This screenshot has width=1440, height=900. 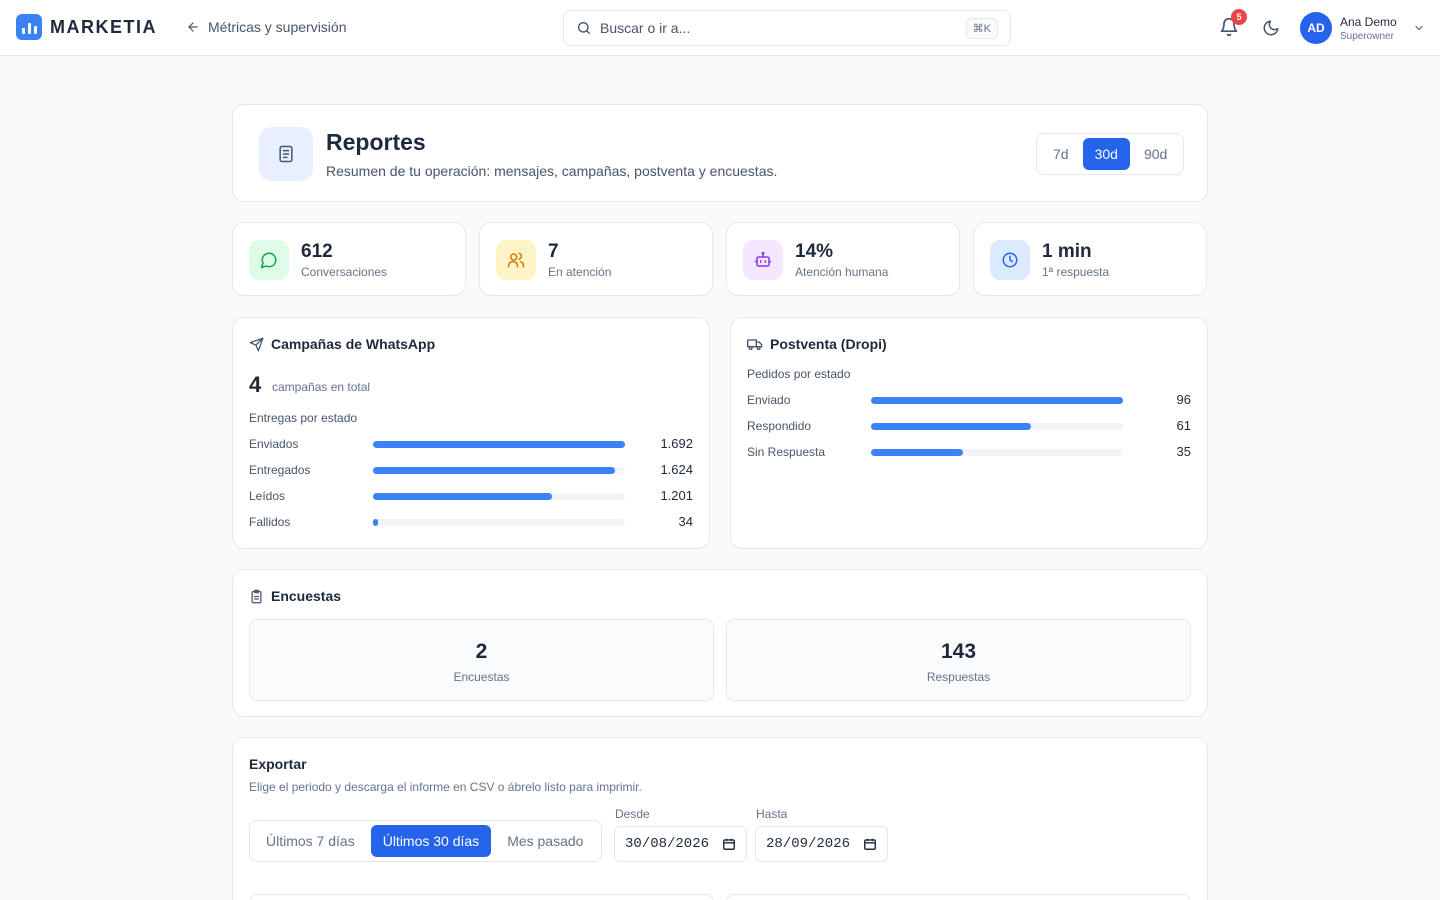 I want to click on logo: MARKETIA, so click(x=86, y=27).